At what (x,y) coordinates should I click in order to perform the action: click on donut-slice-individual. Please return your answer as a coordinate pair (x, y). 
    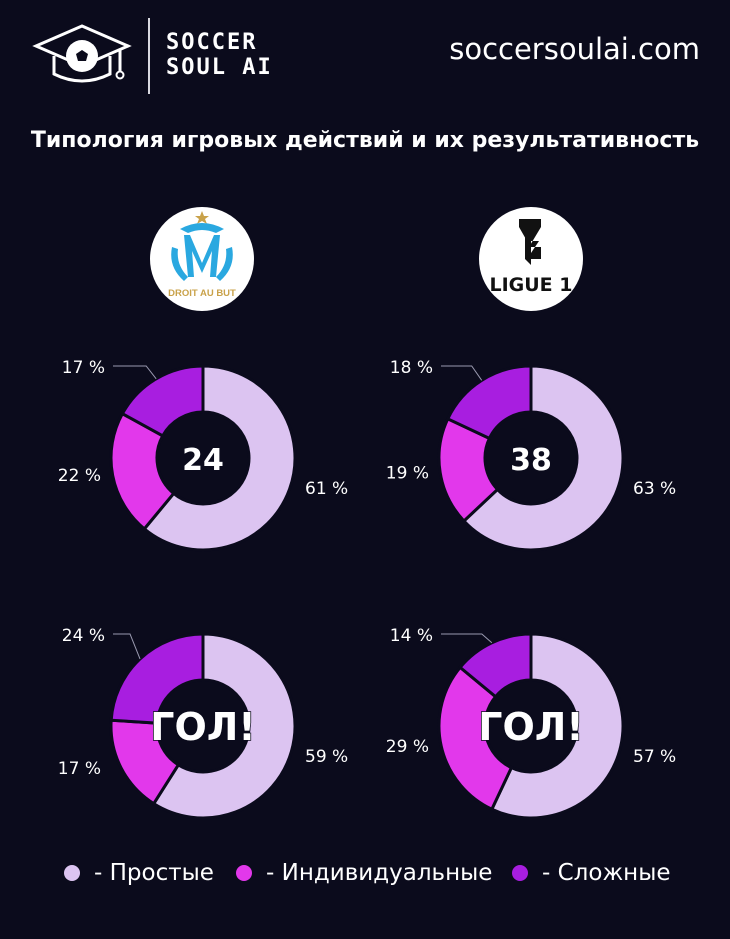
    Looking at the image, I should click on (475, 738).